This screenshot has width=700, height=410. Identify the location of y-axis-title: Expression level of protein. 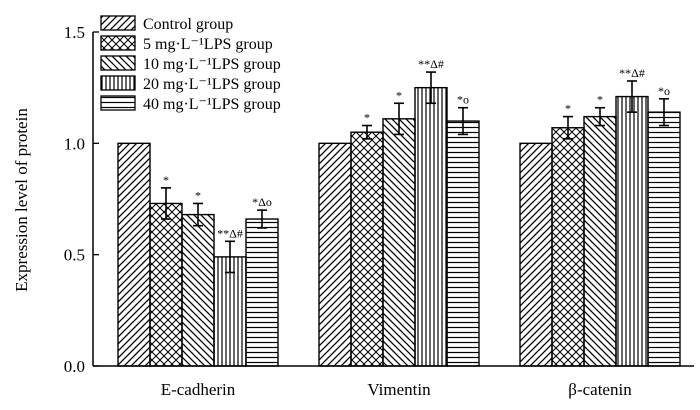
(21, 200).